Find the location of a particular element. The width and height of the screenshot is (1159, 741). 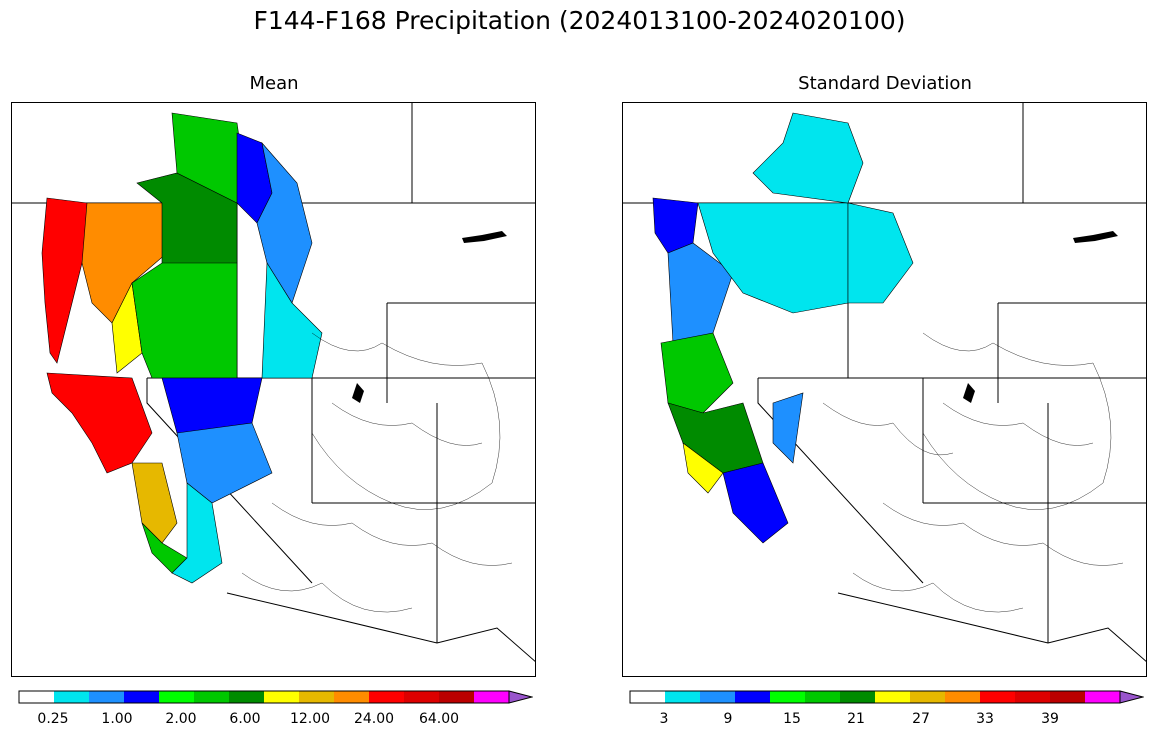

mexico-border is located at coordinates (380, 627).